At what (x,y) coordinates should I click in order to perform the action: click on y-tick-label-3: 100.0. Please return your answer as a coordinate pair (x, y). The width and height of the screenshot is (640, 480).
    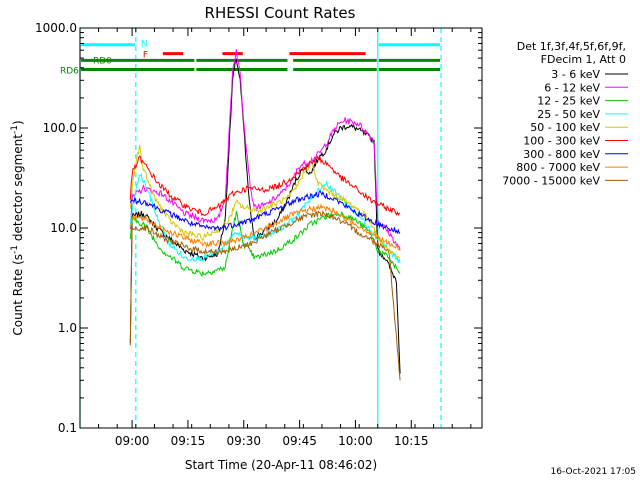
    Looking at the image, I should click on (60, 128).